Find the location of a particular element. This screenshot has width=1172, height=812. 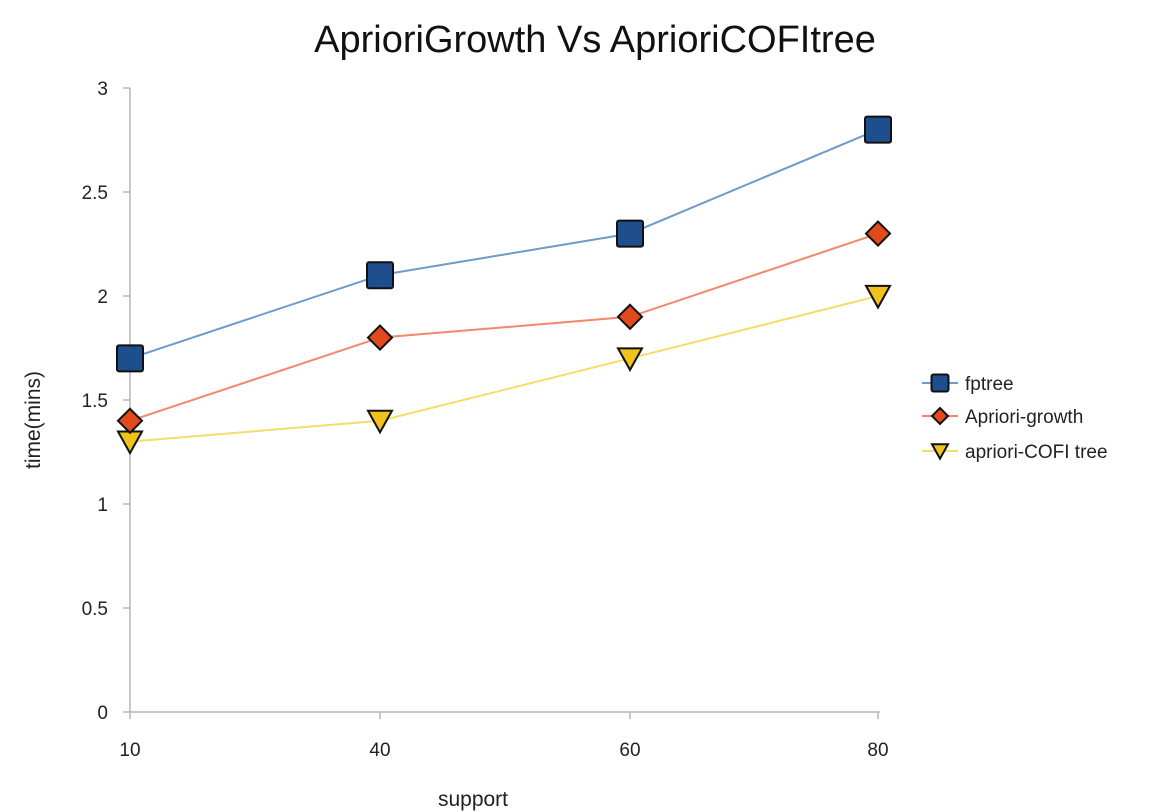

y-tick-label: 2.5 is located at coordinates (95, 193).